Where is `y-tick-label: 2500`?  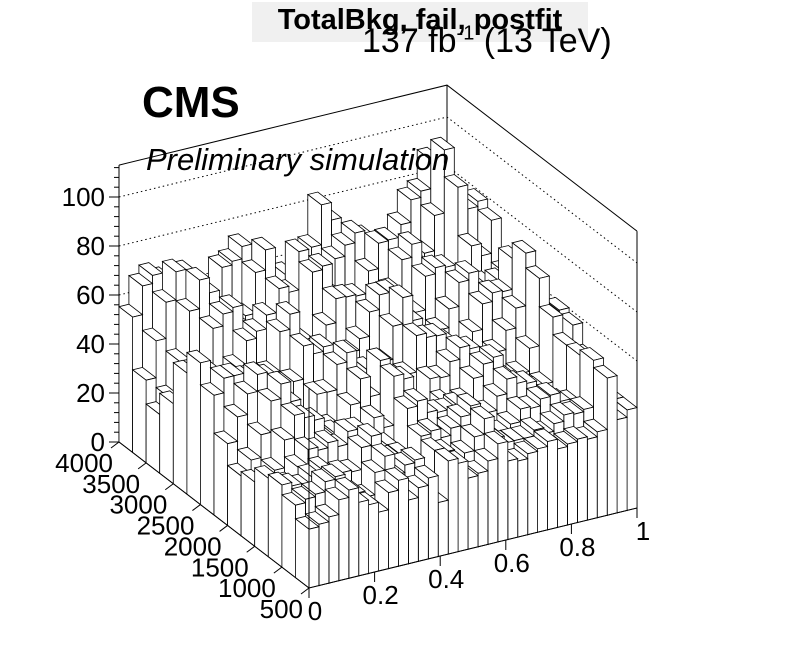
y-tick-label: 2500 is located at coordinates (166, 526).